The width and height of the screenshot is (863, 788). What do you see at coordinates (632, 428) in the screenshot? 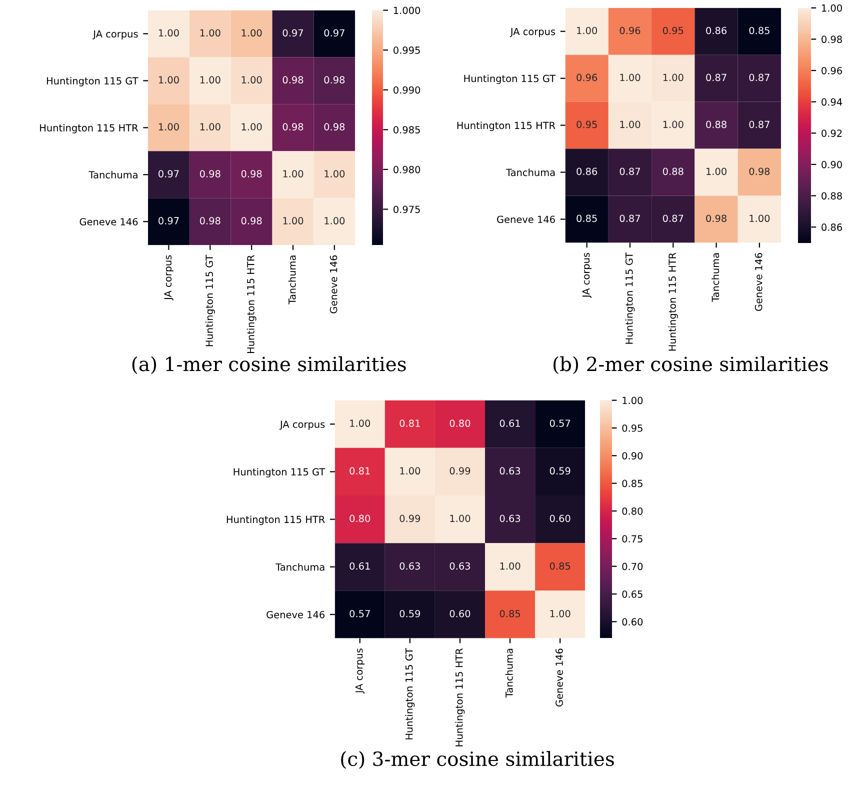
I see `color-bar-label: 0.95` at bounding box center [632, 428].